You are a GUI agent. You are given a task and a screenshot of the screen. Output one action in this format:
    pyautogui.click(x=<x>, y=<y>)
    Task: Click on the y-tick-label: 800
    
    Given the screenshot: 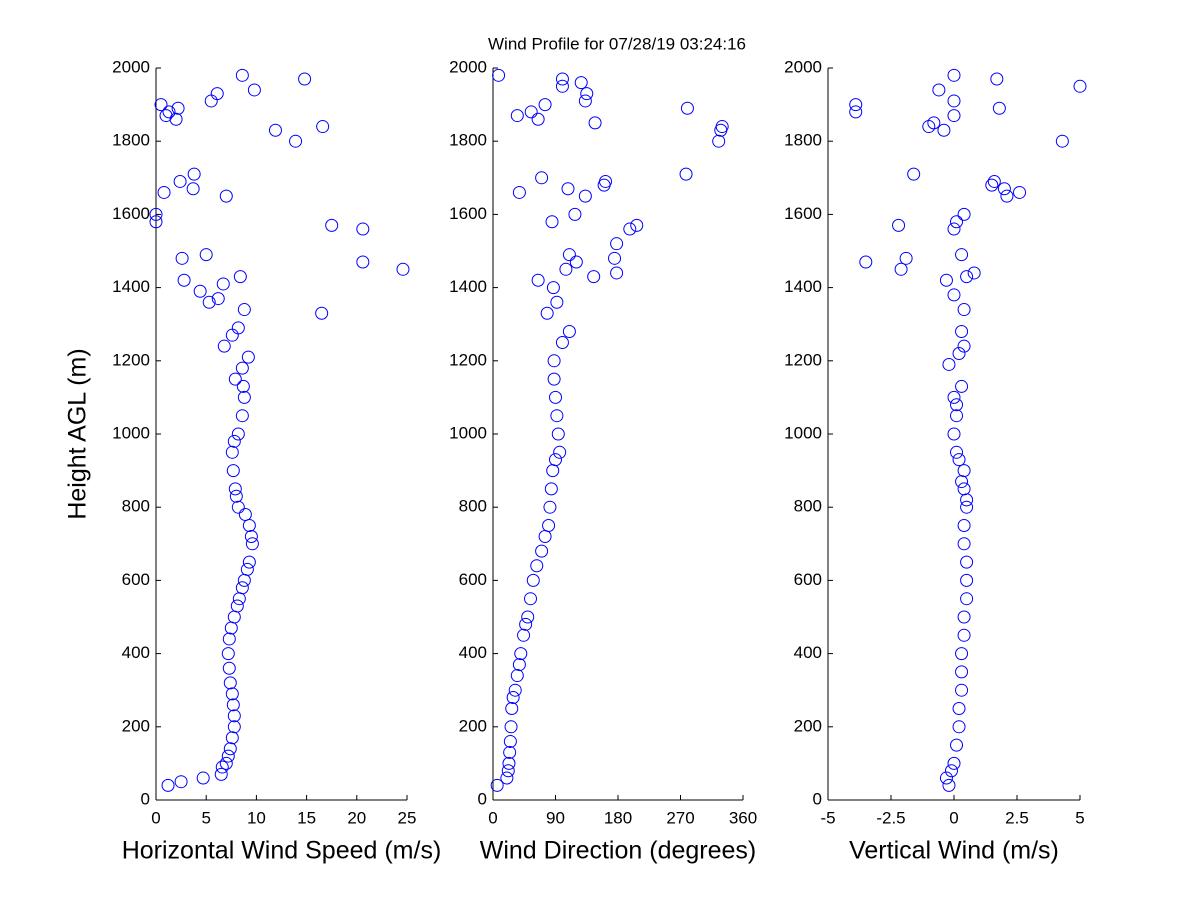 What is the action you would take?
    pyautogui.click(x=808, y=506)
    